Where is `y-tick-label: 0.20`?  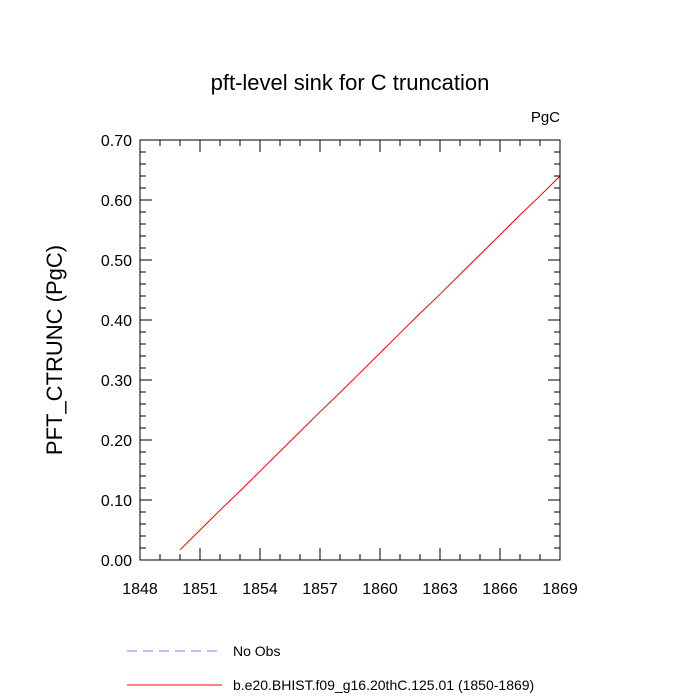 y-tick-label: 0.20 is located at coordinates (116, 441).